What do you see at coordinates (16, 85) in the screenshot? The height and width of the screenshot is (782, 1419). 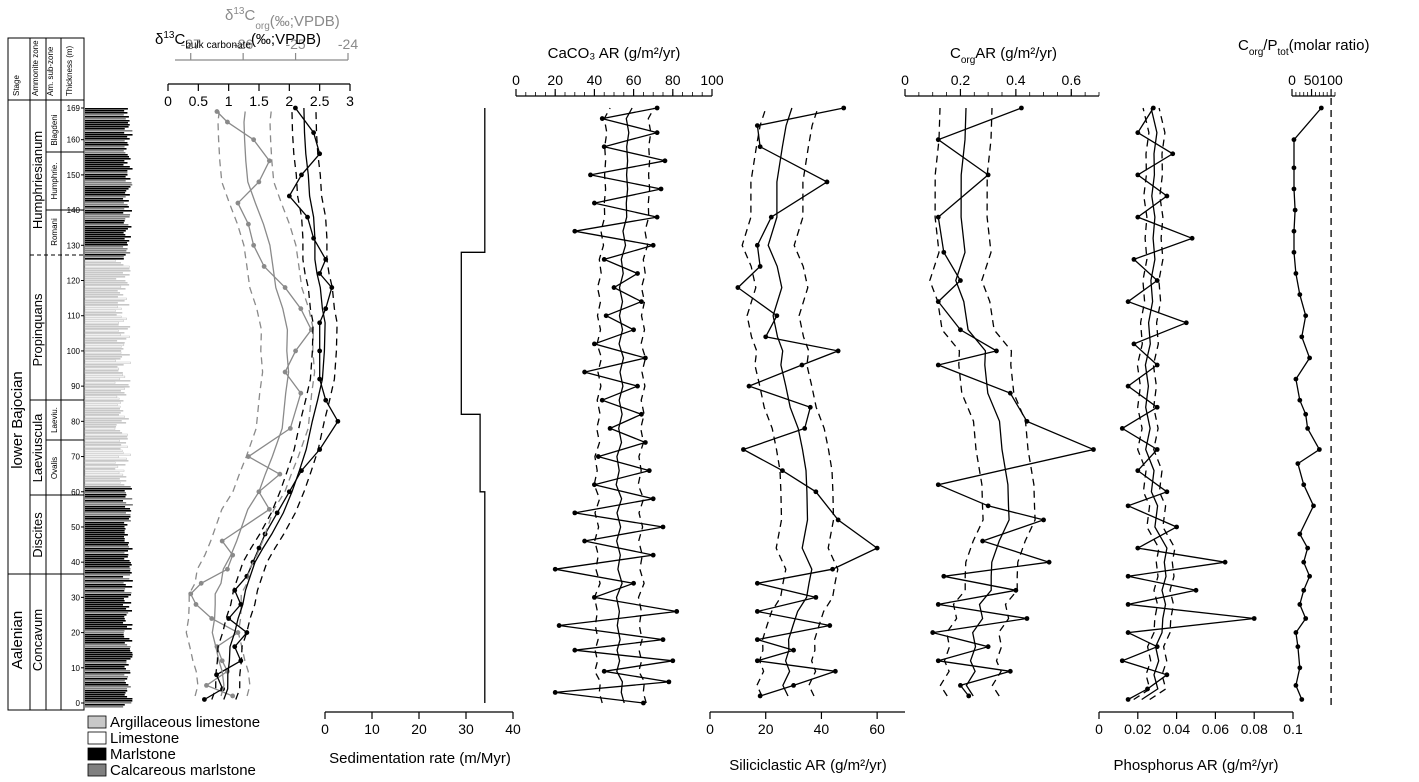 I see `column-header: Stage` at bounding box center [16, 85].